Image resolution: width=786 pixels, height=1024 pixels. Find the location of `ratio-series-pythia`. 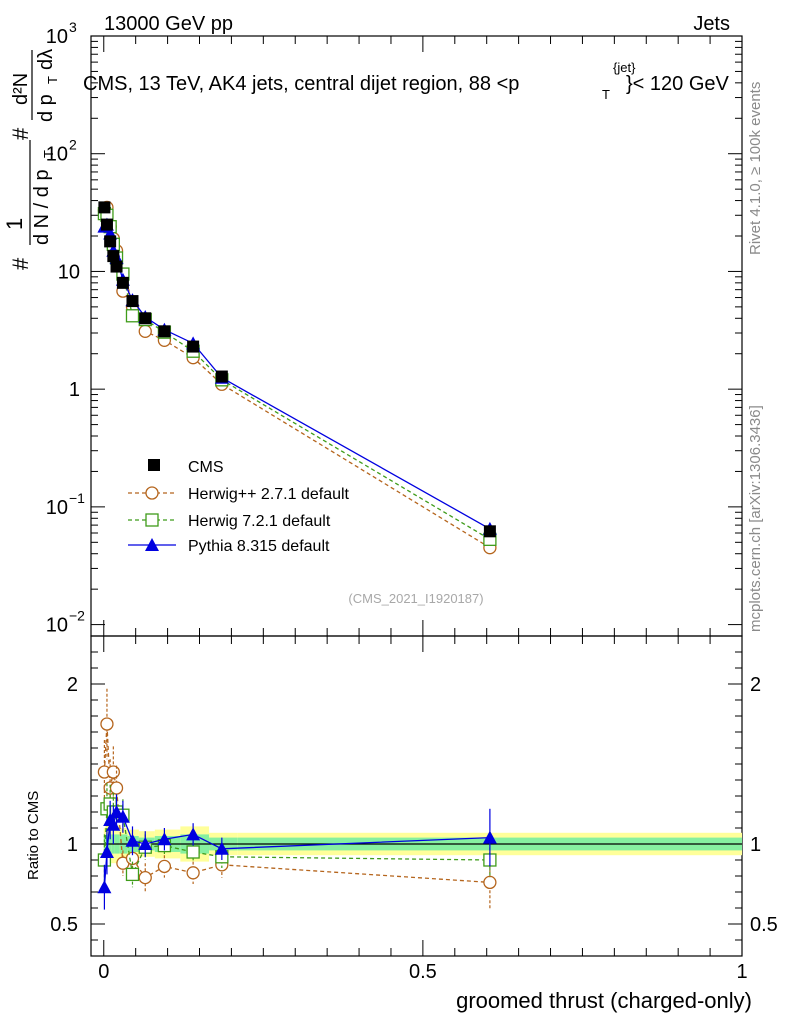

ratio-series-pythia is located at coordinates (297, 852).